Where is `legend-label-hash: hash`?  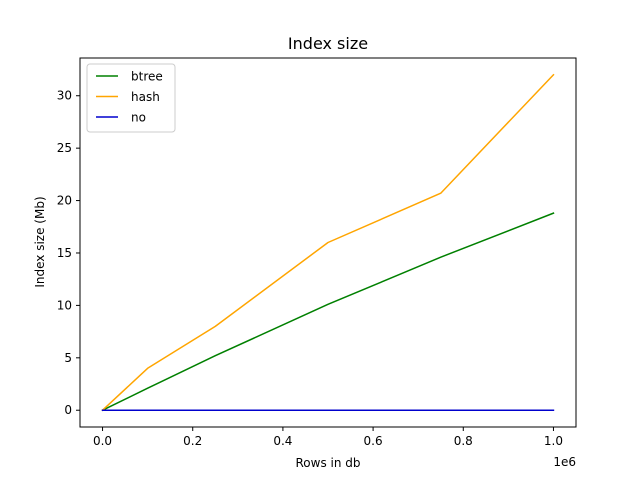 legend-label-hash: hash is located at coordinates (145, 97).